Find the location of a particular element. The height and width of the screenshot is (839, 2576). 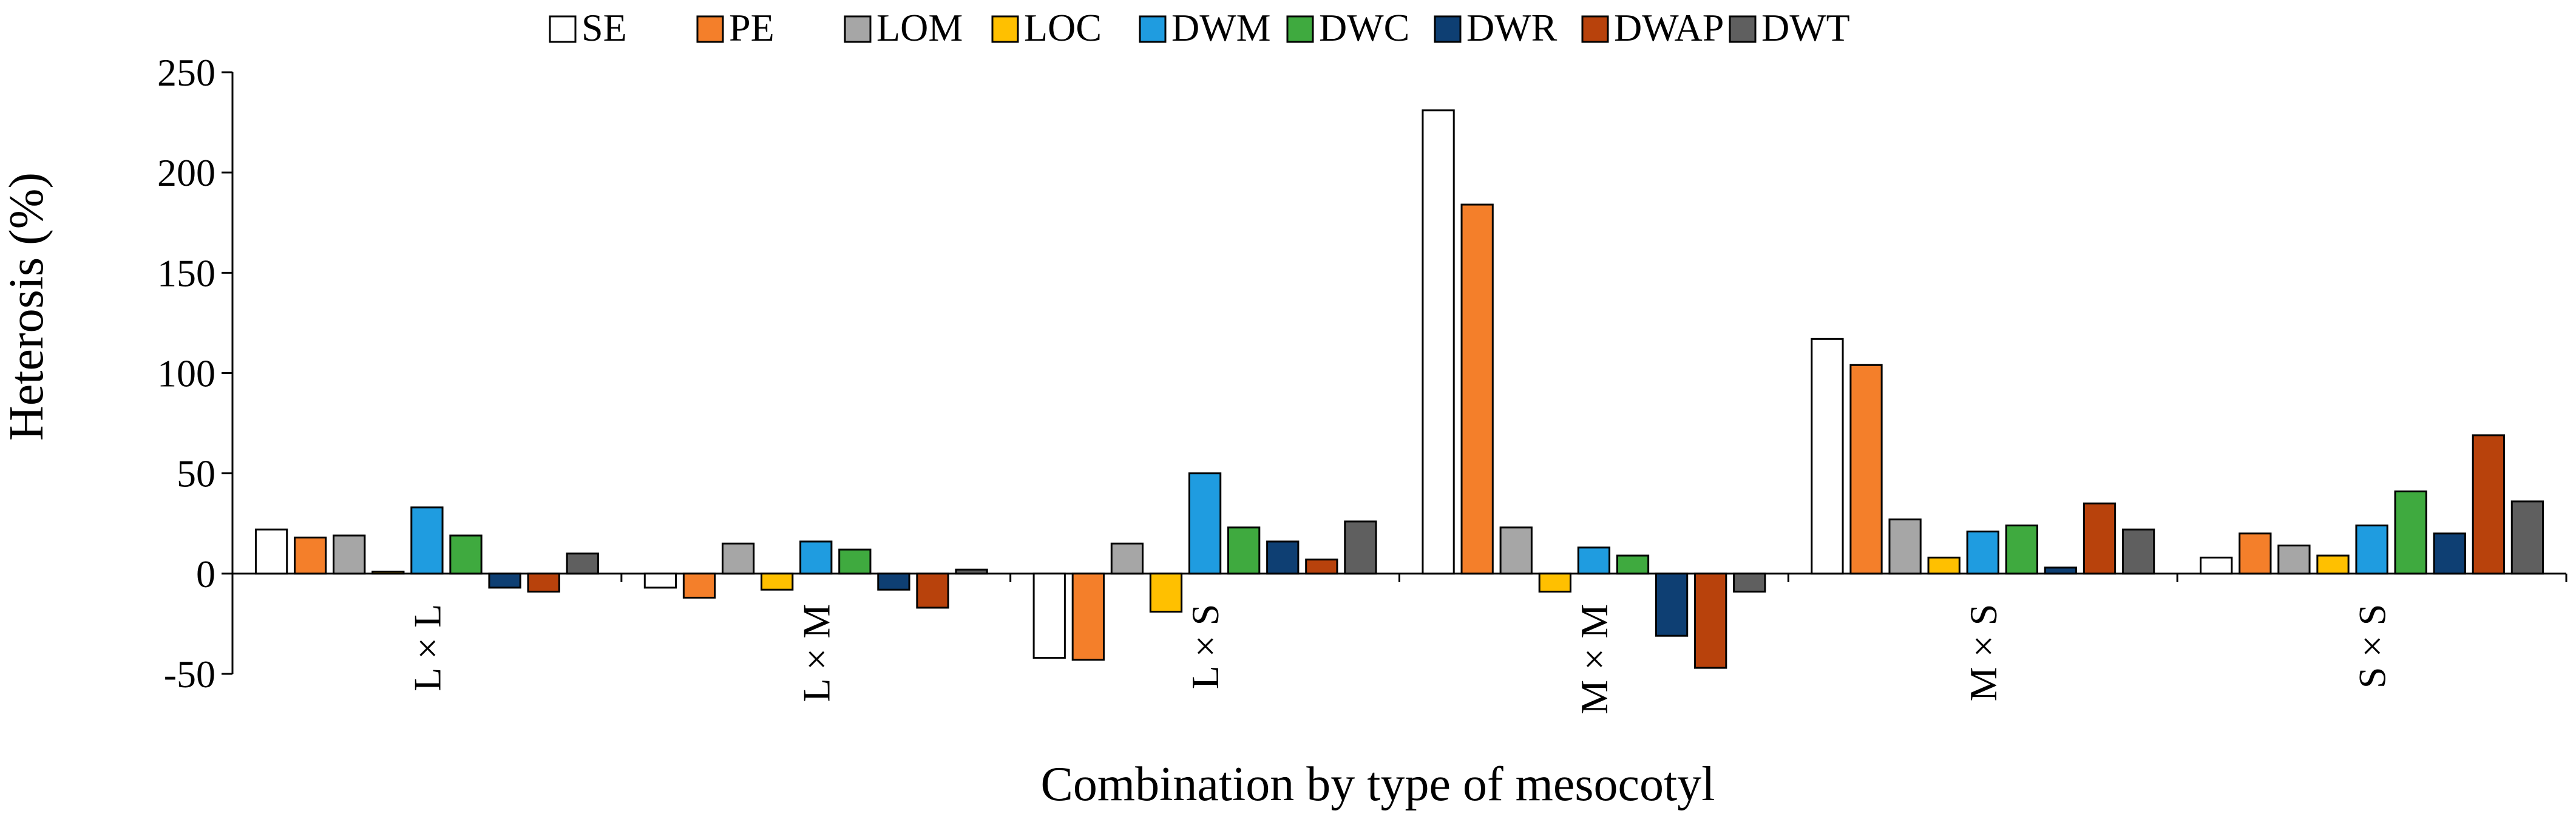

legend-label-dwr: DWR is located at coordinates (1512, 27).